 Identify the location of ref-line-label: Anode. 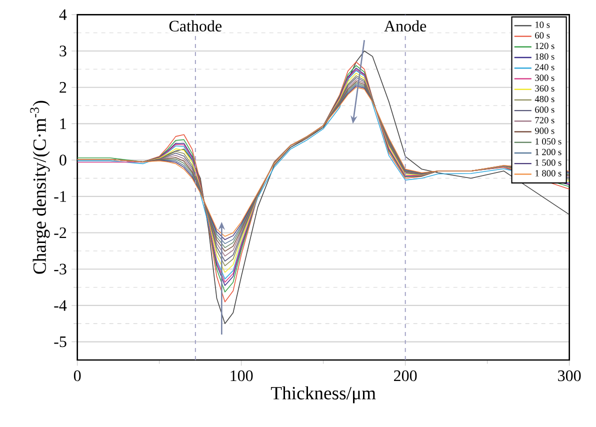
(405, 26).